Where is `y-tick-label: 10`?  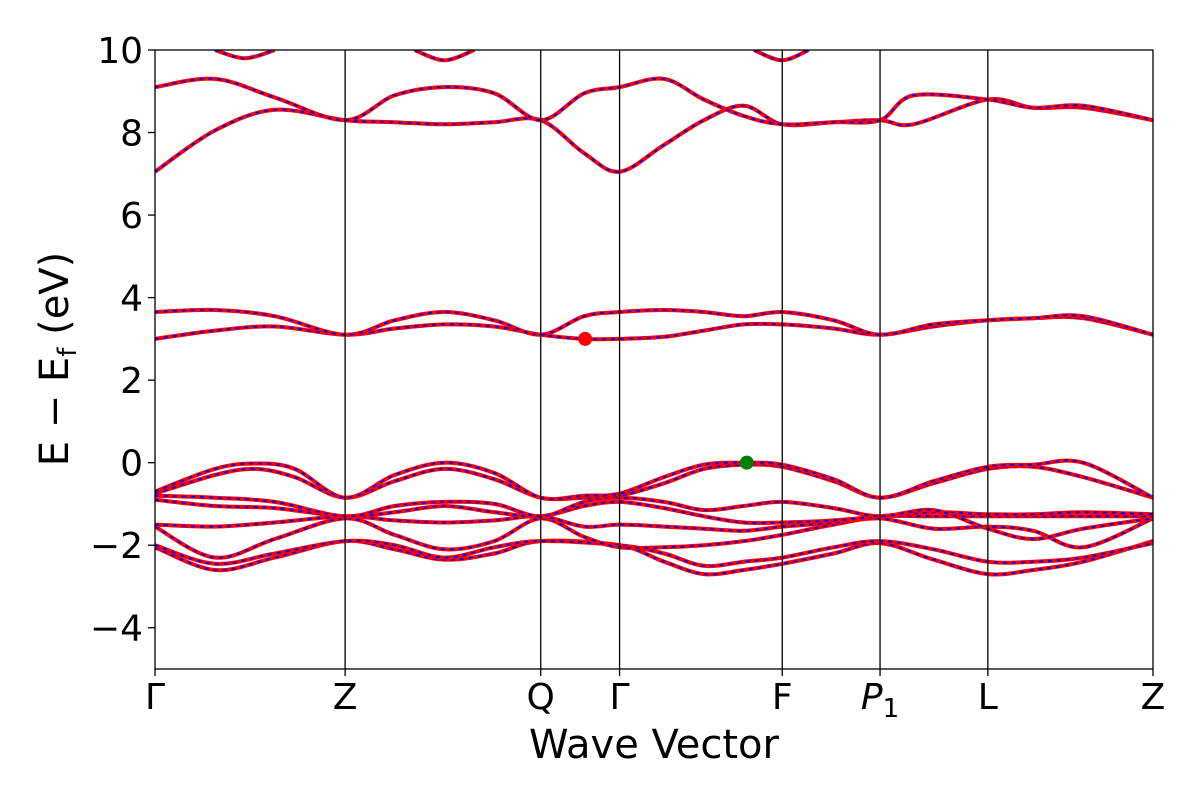
y-tick-label: 10 is located at coordinates (120, 51).